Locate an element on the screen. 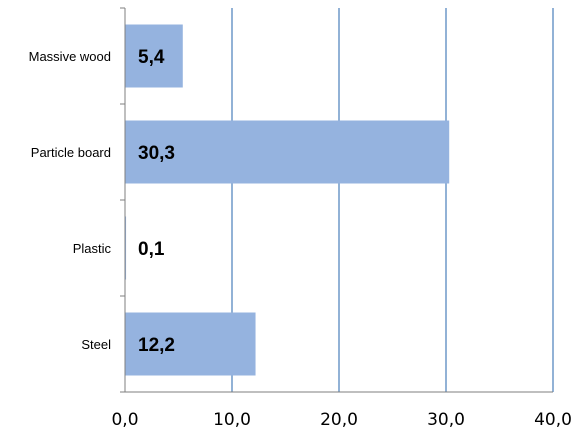 The height and width of the screenshot is (439, 576). x-tick-label: 0,0 is located at coordinates (124, 420).